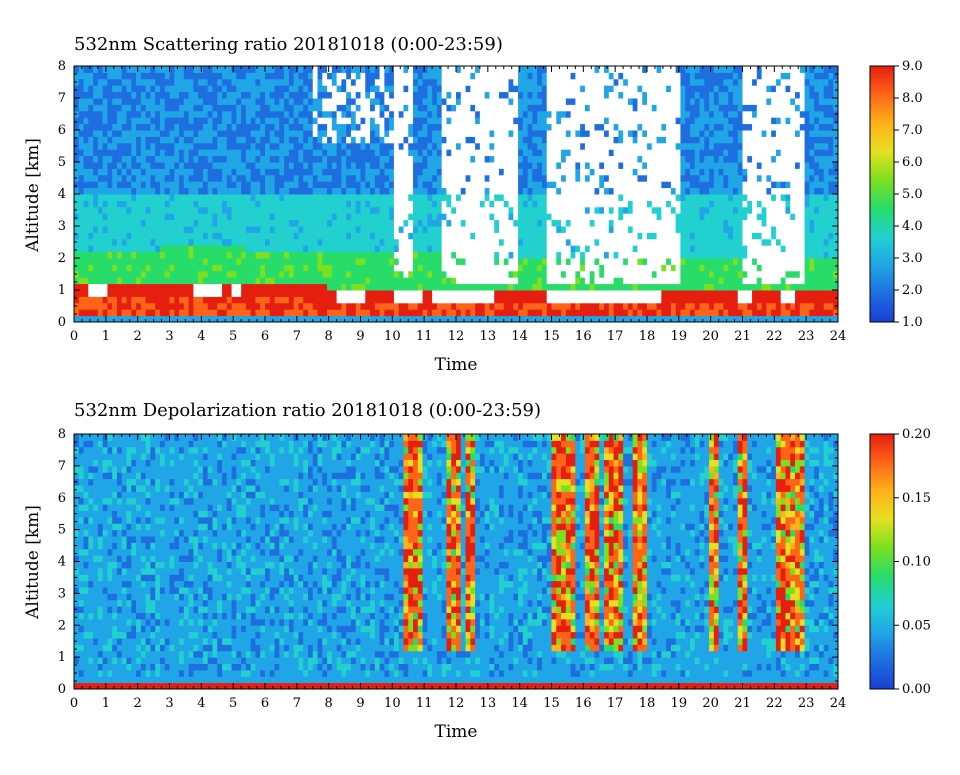 The height and width of the screenshot is (775, 960). What do you see at coordinates (912, 226) in the screenshot?
I see `colorbar-tick-label: 4.0` at bounding box center [912, 226].